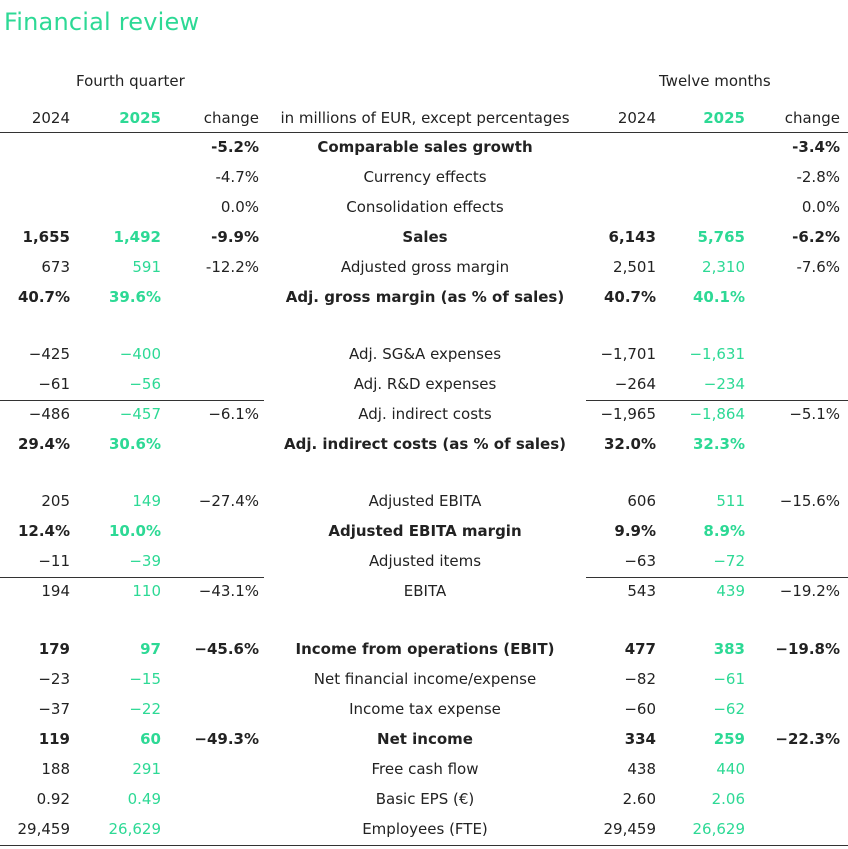 Image resolution: width=848 pixels, height=849 pixels. What do you see at coordinates (232, 267) in the screenshot?
I see `cell-q-change: -12.2%` at bounding box center [232, 267].